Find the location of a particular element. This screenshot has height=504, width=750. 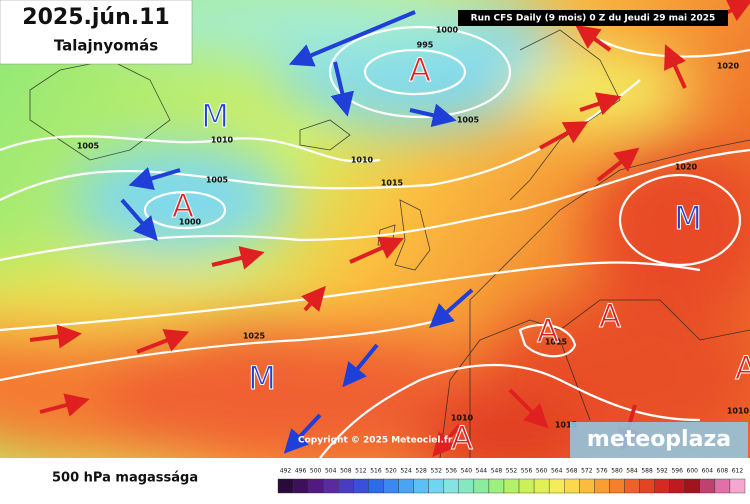

scale-label: 580 is located at coordinates (617, 471).